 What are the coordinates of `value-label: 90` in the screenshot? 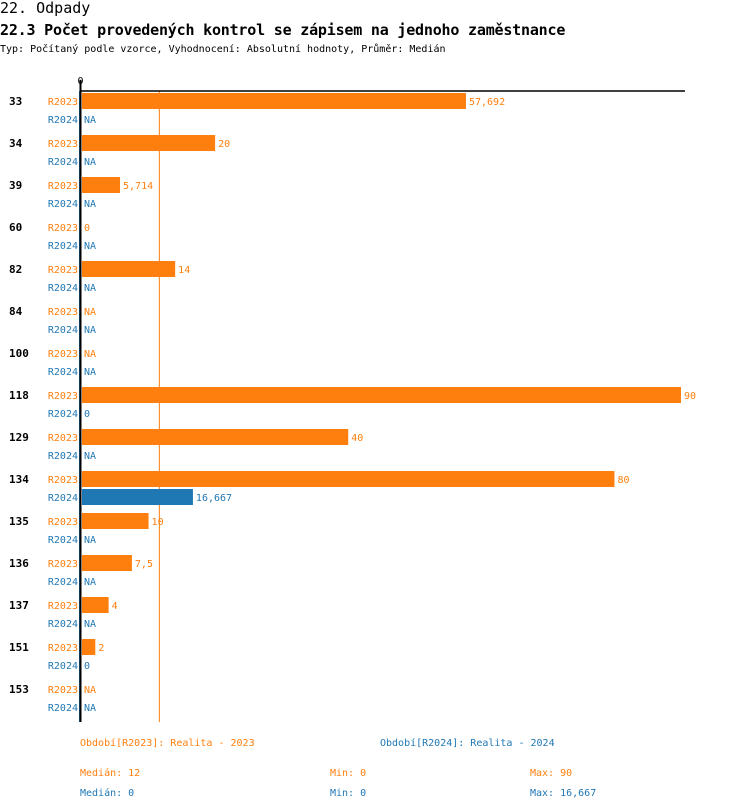 It's located at (690, 396).